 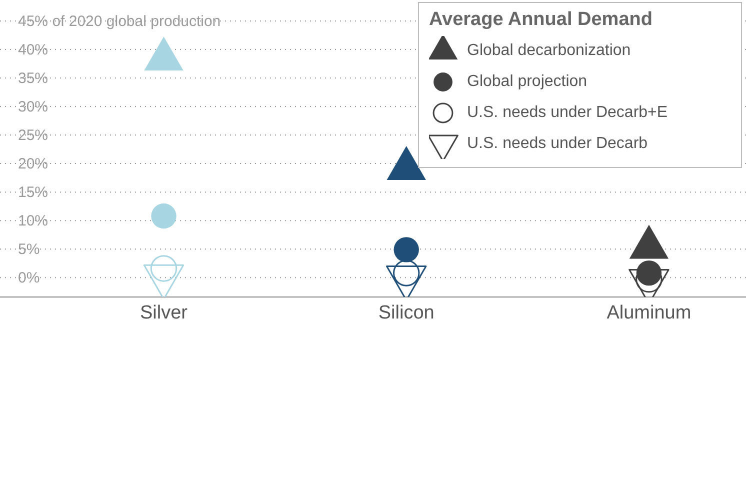 I want to click on y-tick-label: 0%, so click(x=29, y=278).